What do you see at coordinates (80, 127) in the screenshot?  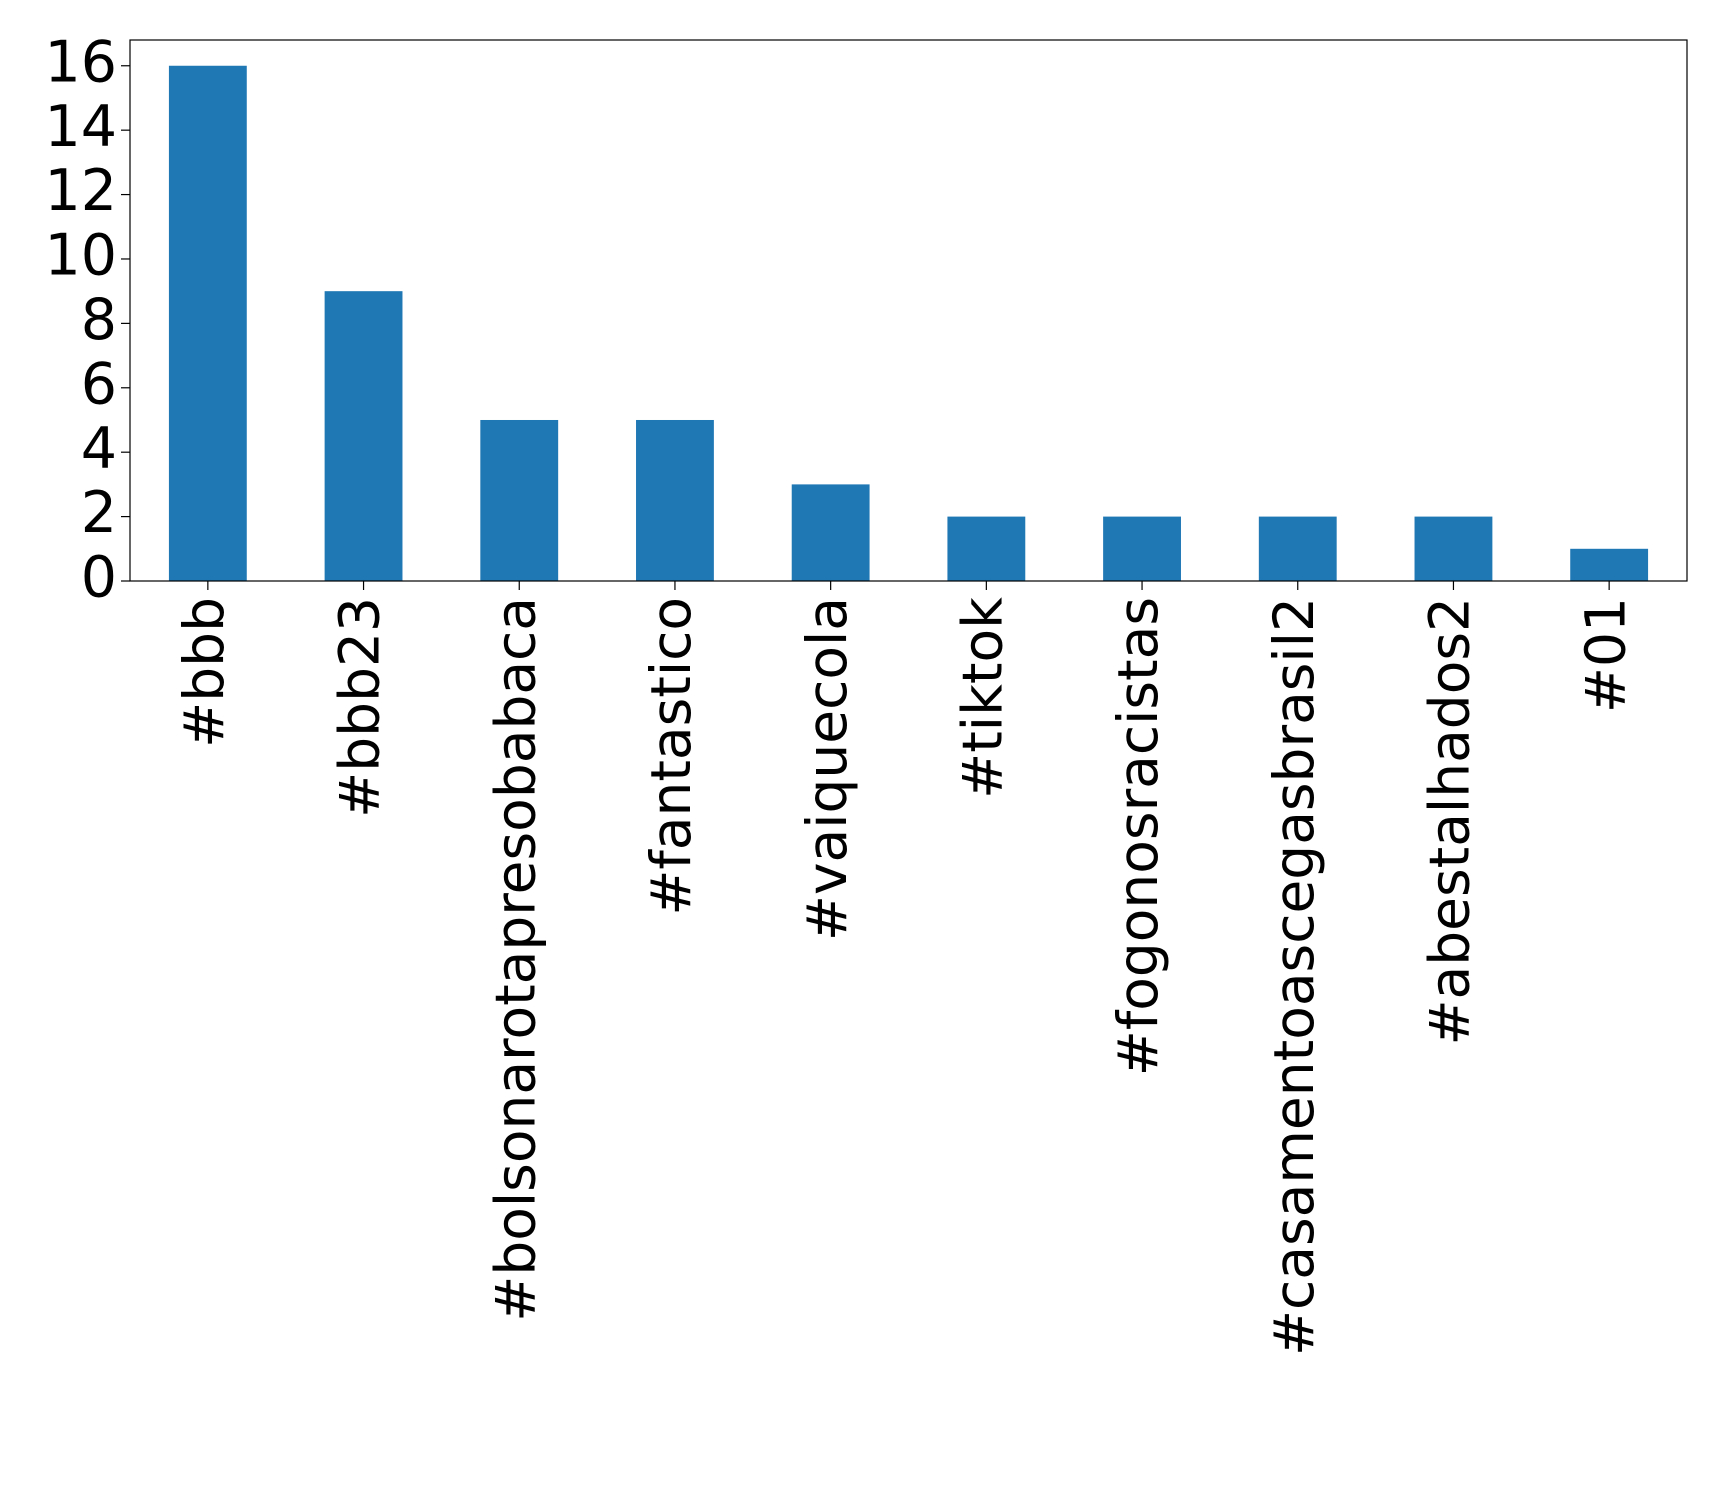 I see `y-tick-label: 14` at bounding box center [80, 127].